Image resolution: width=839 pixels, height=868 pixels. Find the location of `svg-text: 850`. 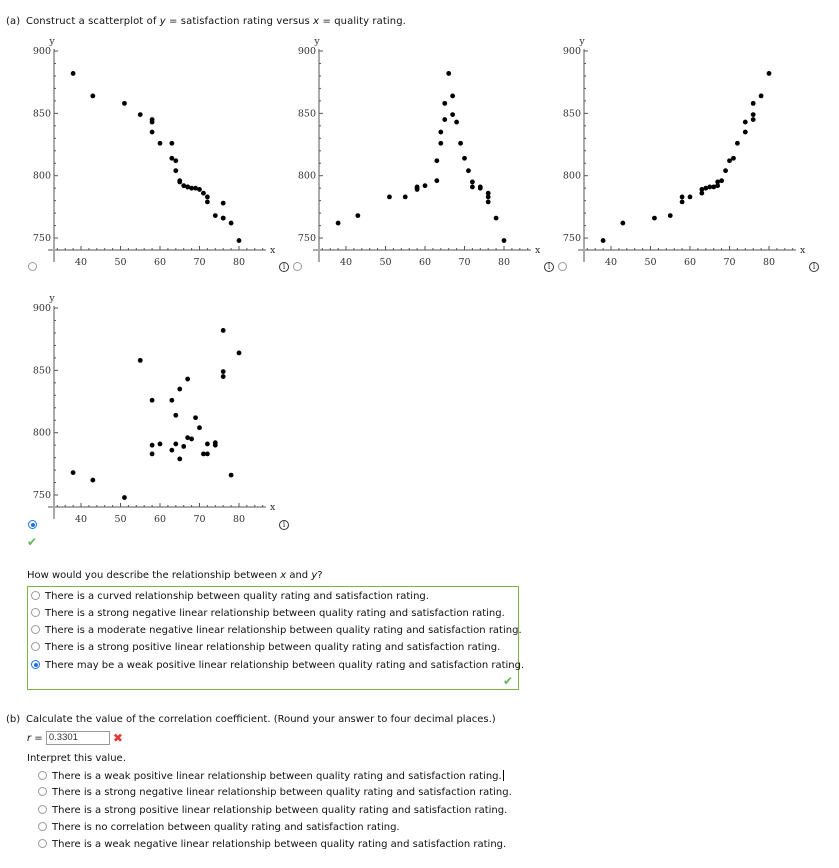

svg-text: 850 is located at coordinates (307, 113).